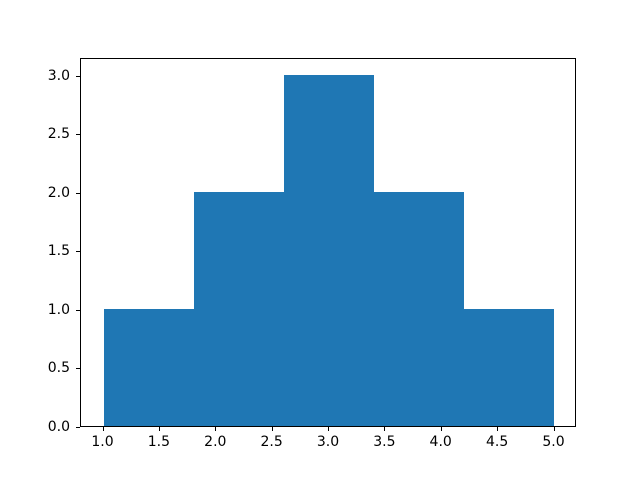  What do you see at coordinates (497, 442) in the screenshot?
I see `x-tick-label: 4.5` at bounding box center [497, 442].